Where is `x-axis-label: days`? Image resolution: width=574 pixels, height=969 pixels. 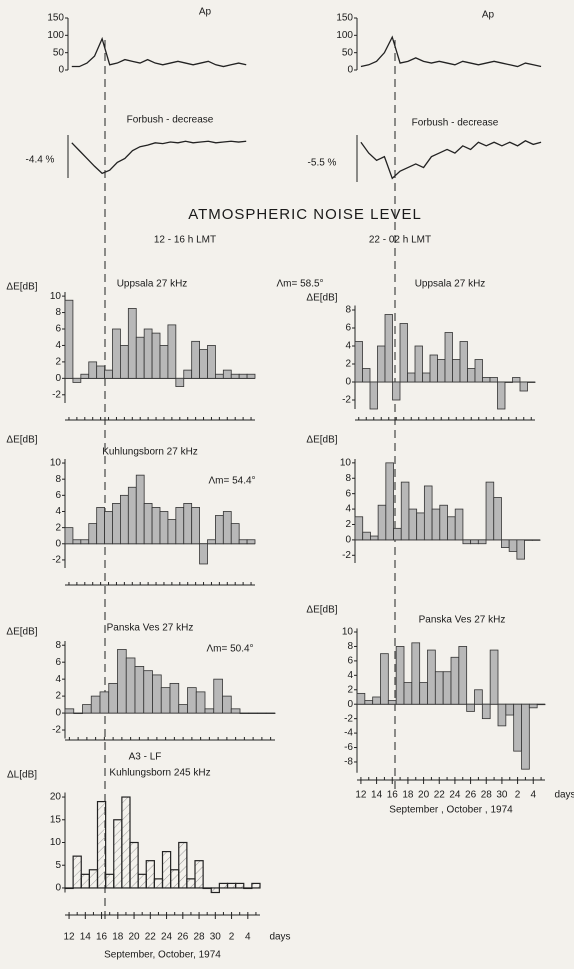 x-axis-label: days is located at coordinates (564, 795).